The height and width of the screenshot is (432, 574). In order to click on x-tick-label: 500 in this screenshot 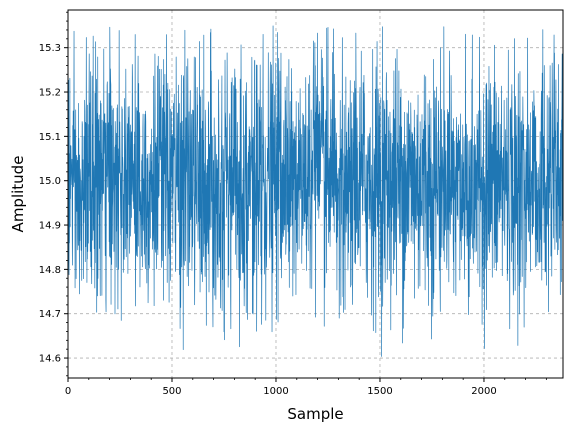, I will do `click(171, 391)`.